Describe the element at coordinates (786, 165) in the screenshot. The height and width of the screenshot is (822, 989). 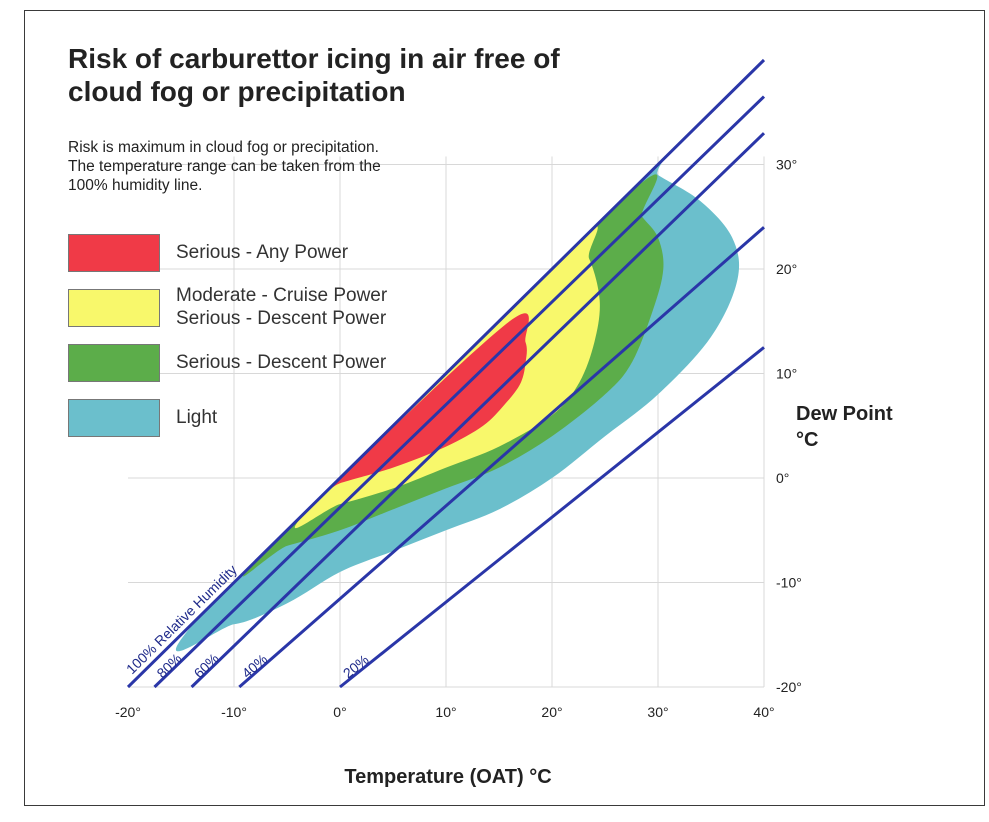
I see `y-tick-label: 30°` at that location.